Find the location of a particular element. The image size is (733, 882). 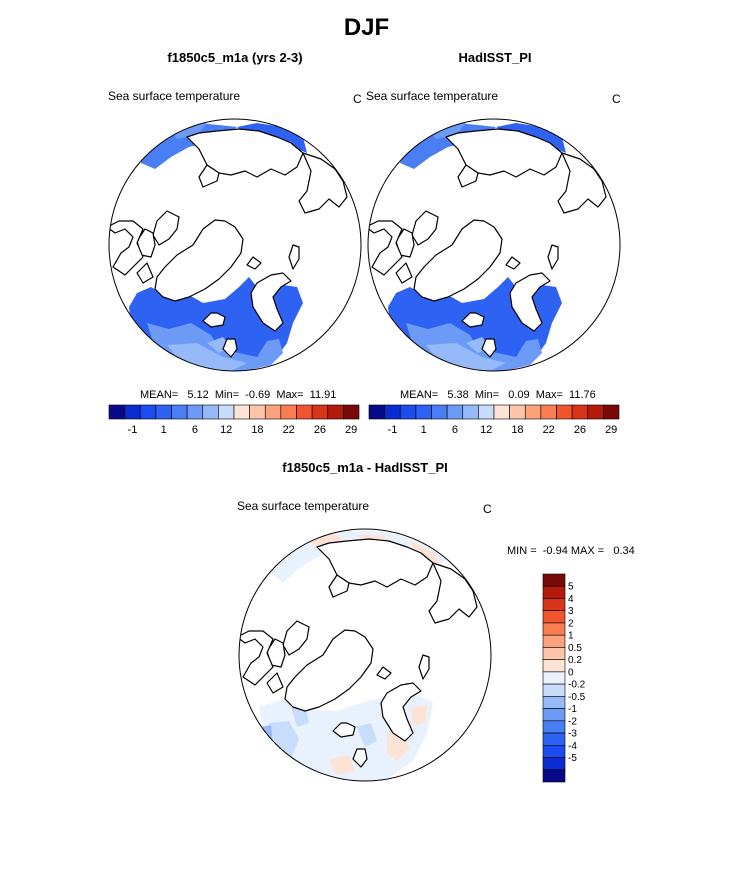

panel-3-colorbar-tick-label: -1 is located at coordinates (572, 709).